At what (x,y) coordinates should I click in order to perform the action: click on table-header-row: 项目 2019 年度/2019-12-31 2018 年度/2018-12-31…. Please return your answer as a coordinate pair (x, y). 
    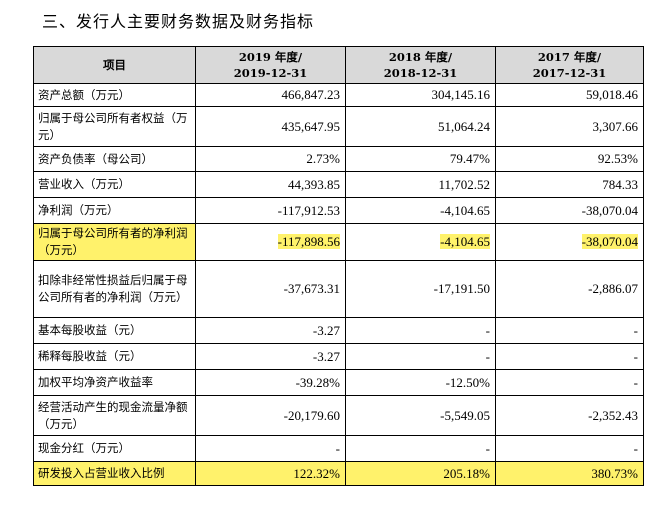
    Looking at the image, I should click on (338, 65).